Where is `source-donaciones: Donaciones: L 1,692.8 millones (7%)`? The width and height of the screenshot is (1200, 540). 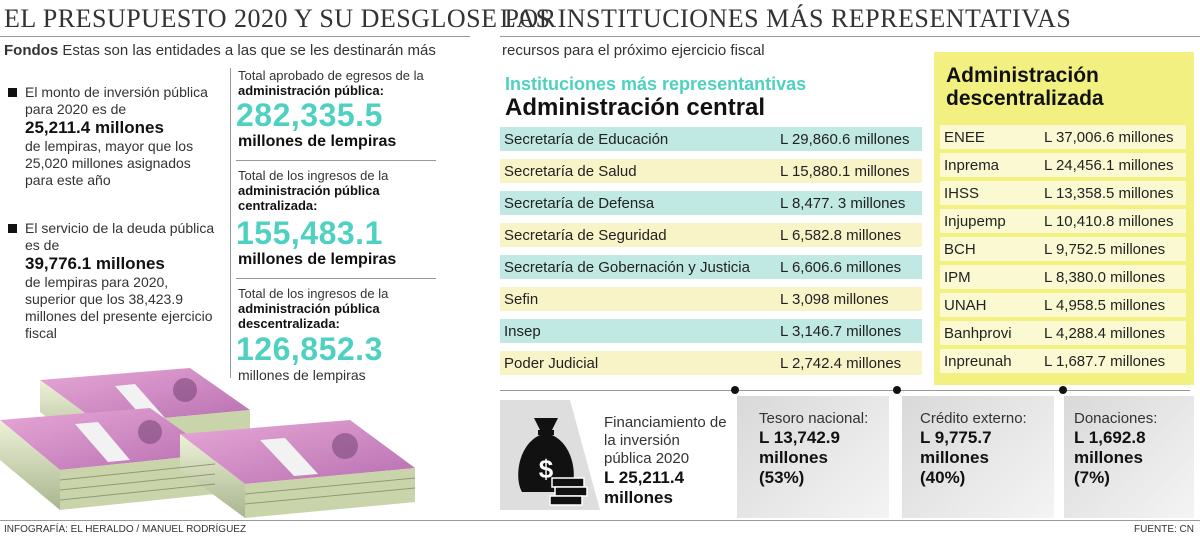
source-donaciones: Donaciones: L 1,692.8 millones (7%) is located at coordinates (1129, 457).